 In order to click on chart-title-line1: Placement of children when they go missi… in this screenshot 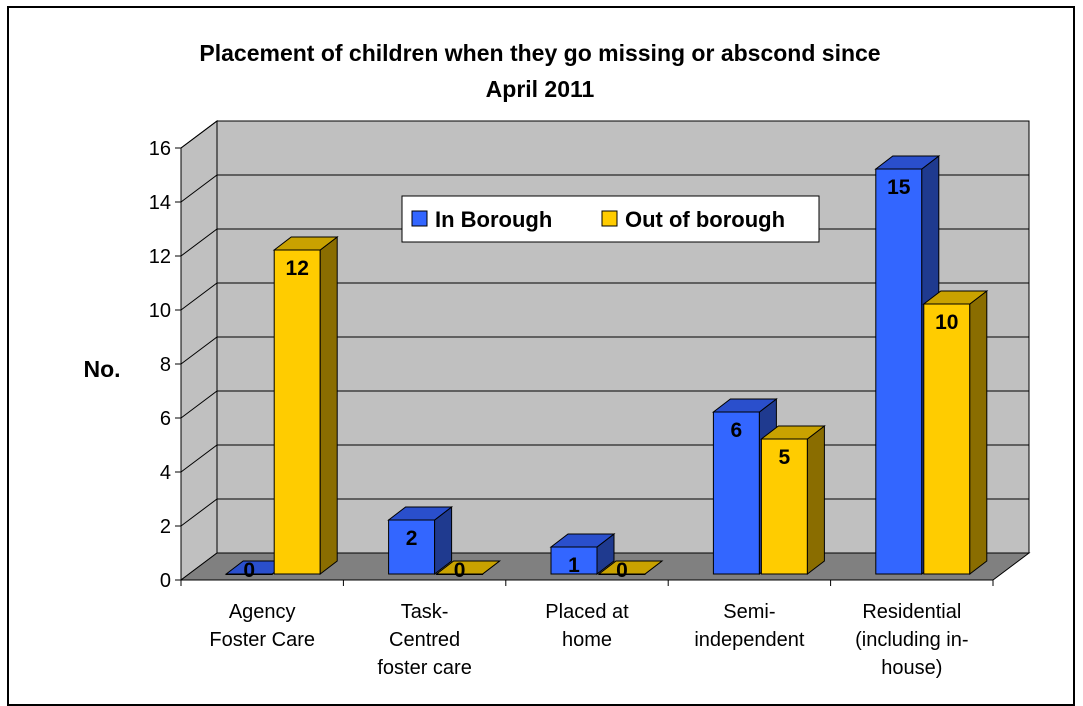, I will do `click(540, 53)`.